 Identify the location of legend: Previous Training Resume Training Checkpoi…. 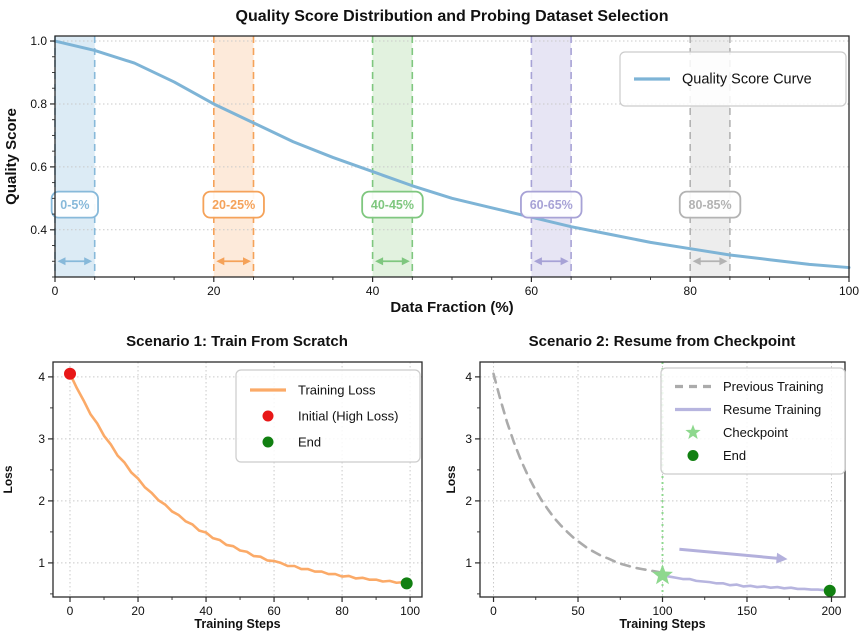
(753, 421).